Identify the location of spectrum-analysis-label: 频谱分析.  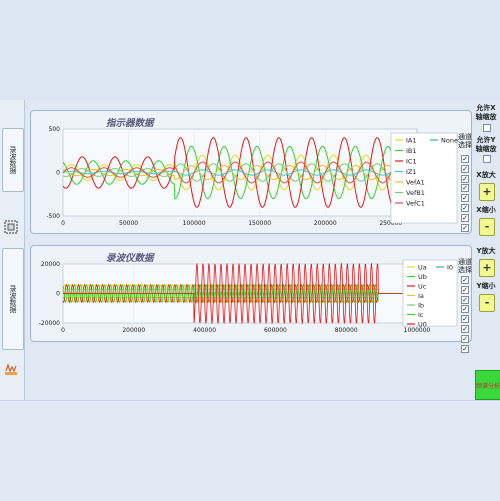
(488, 386).